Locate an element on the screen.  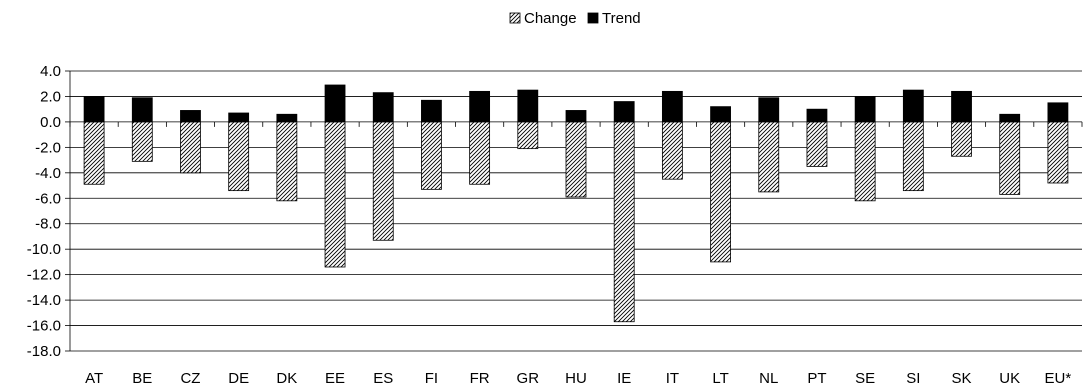
bar-change-fi is located at coordinates (431, 155).